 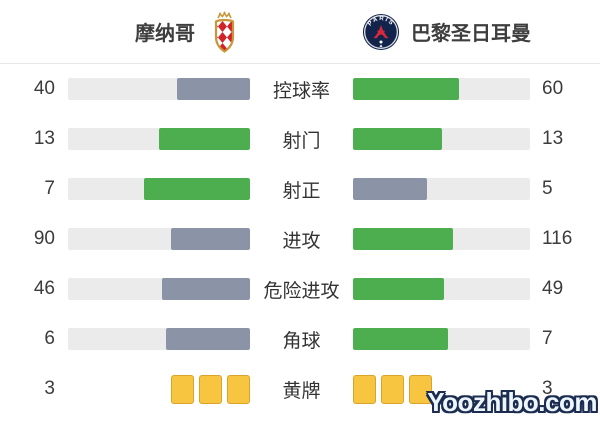 I want to click on home-team-name: 摩纳哥, so click(x=165, y=34).